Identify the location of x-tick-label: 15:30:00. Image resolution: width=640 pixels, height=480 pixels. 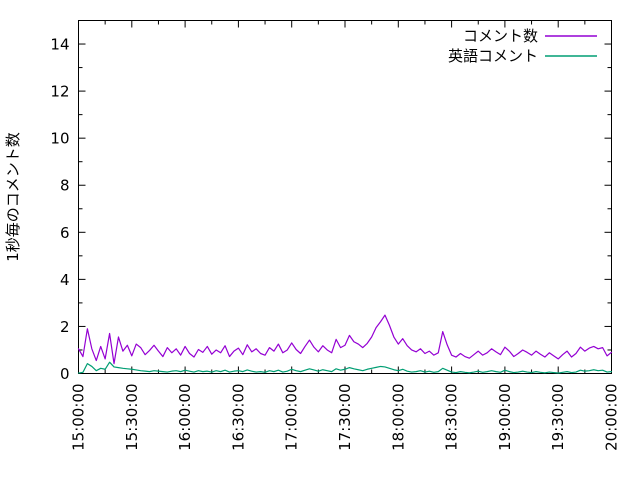
(132, 417).